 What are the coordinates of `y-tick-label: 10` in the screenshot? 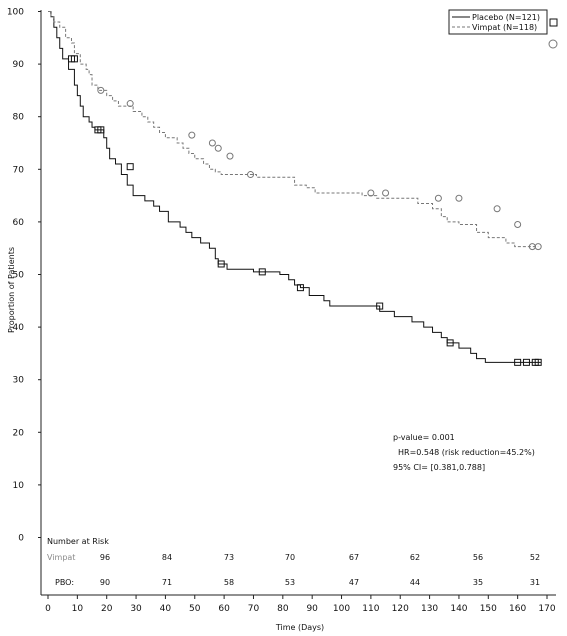 It's located at (19, 486).